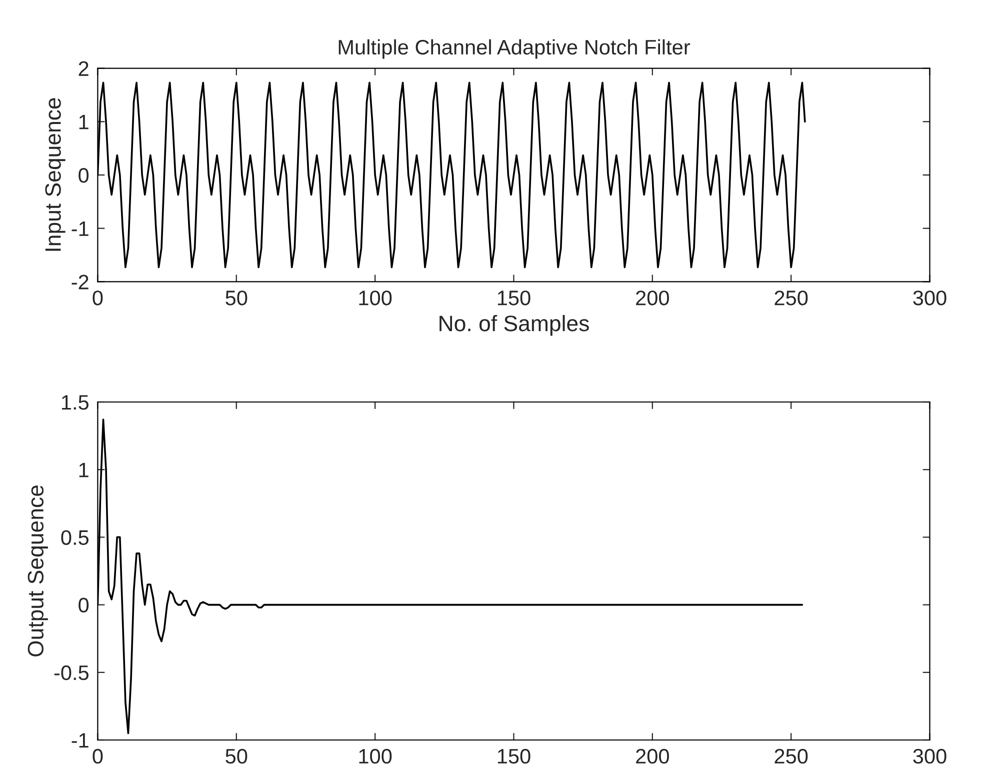  What do you see at coordinates (71, 672) in the screenshot?
I see `y-tick-label: -0.5` at bounding box center [71, 672].